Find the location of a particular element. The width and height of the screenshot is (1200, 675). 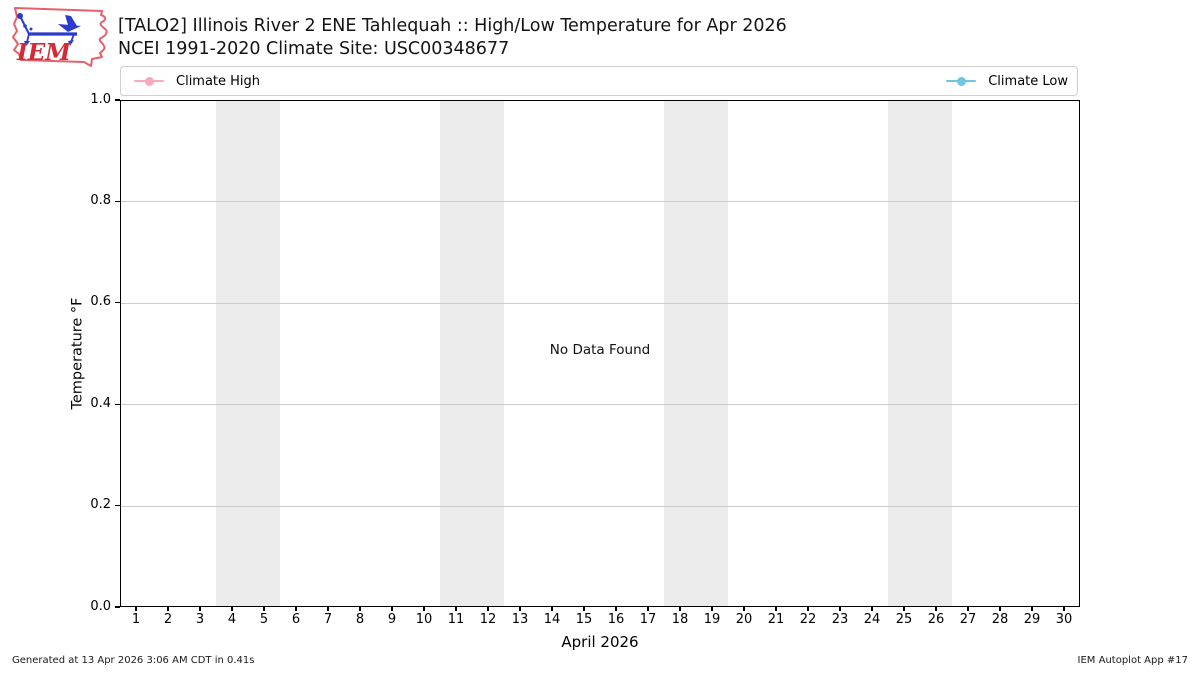

iem-logo-text: IEM is located at coordinates (44, 52).